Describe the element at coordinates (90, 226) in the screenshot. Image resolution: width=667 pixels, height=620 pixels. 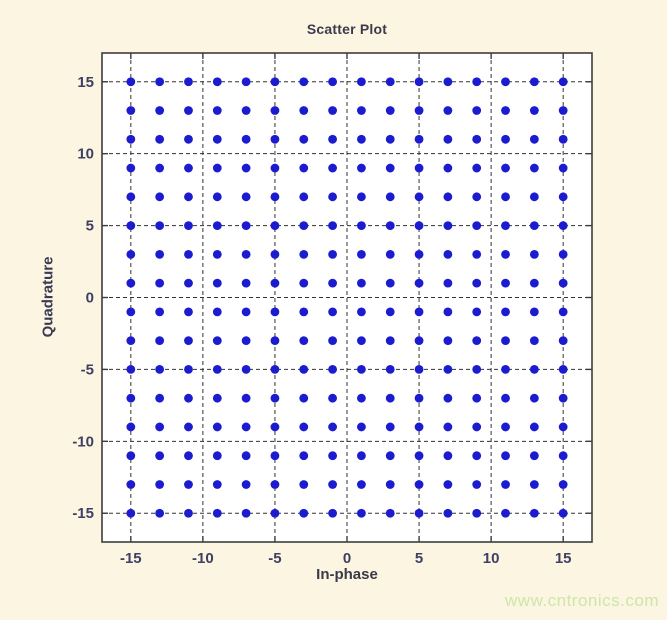
I see `y-tick-label: 5` at that location.